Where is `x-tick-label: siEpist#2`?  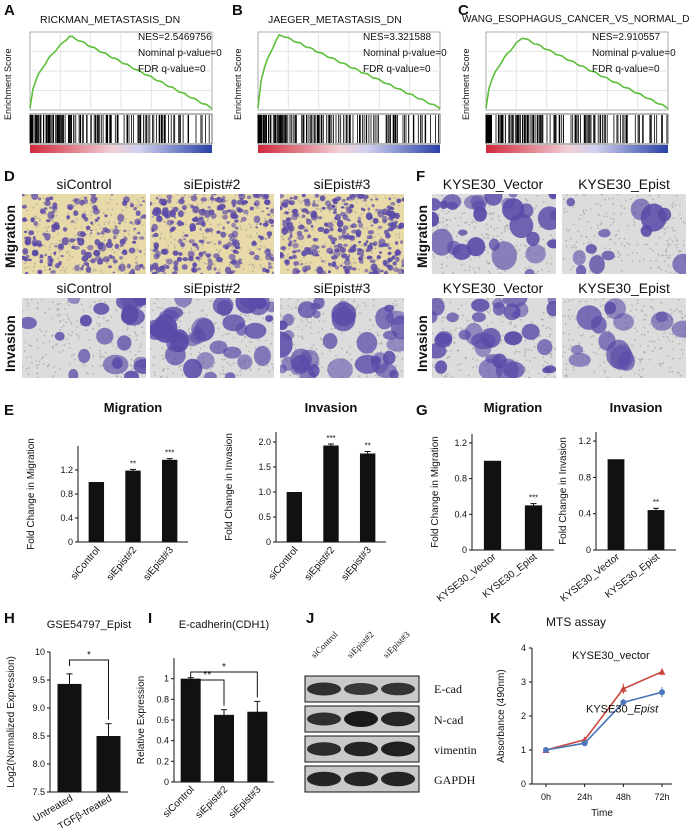 x-tick-label: siEpist#2 is located at coordinates (122, 564).